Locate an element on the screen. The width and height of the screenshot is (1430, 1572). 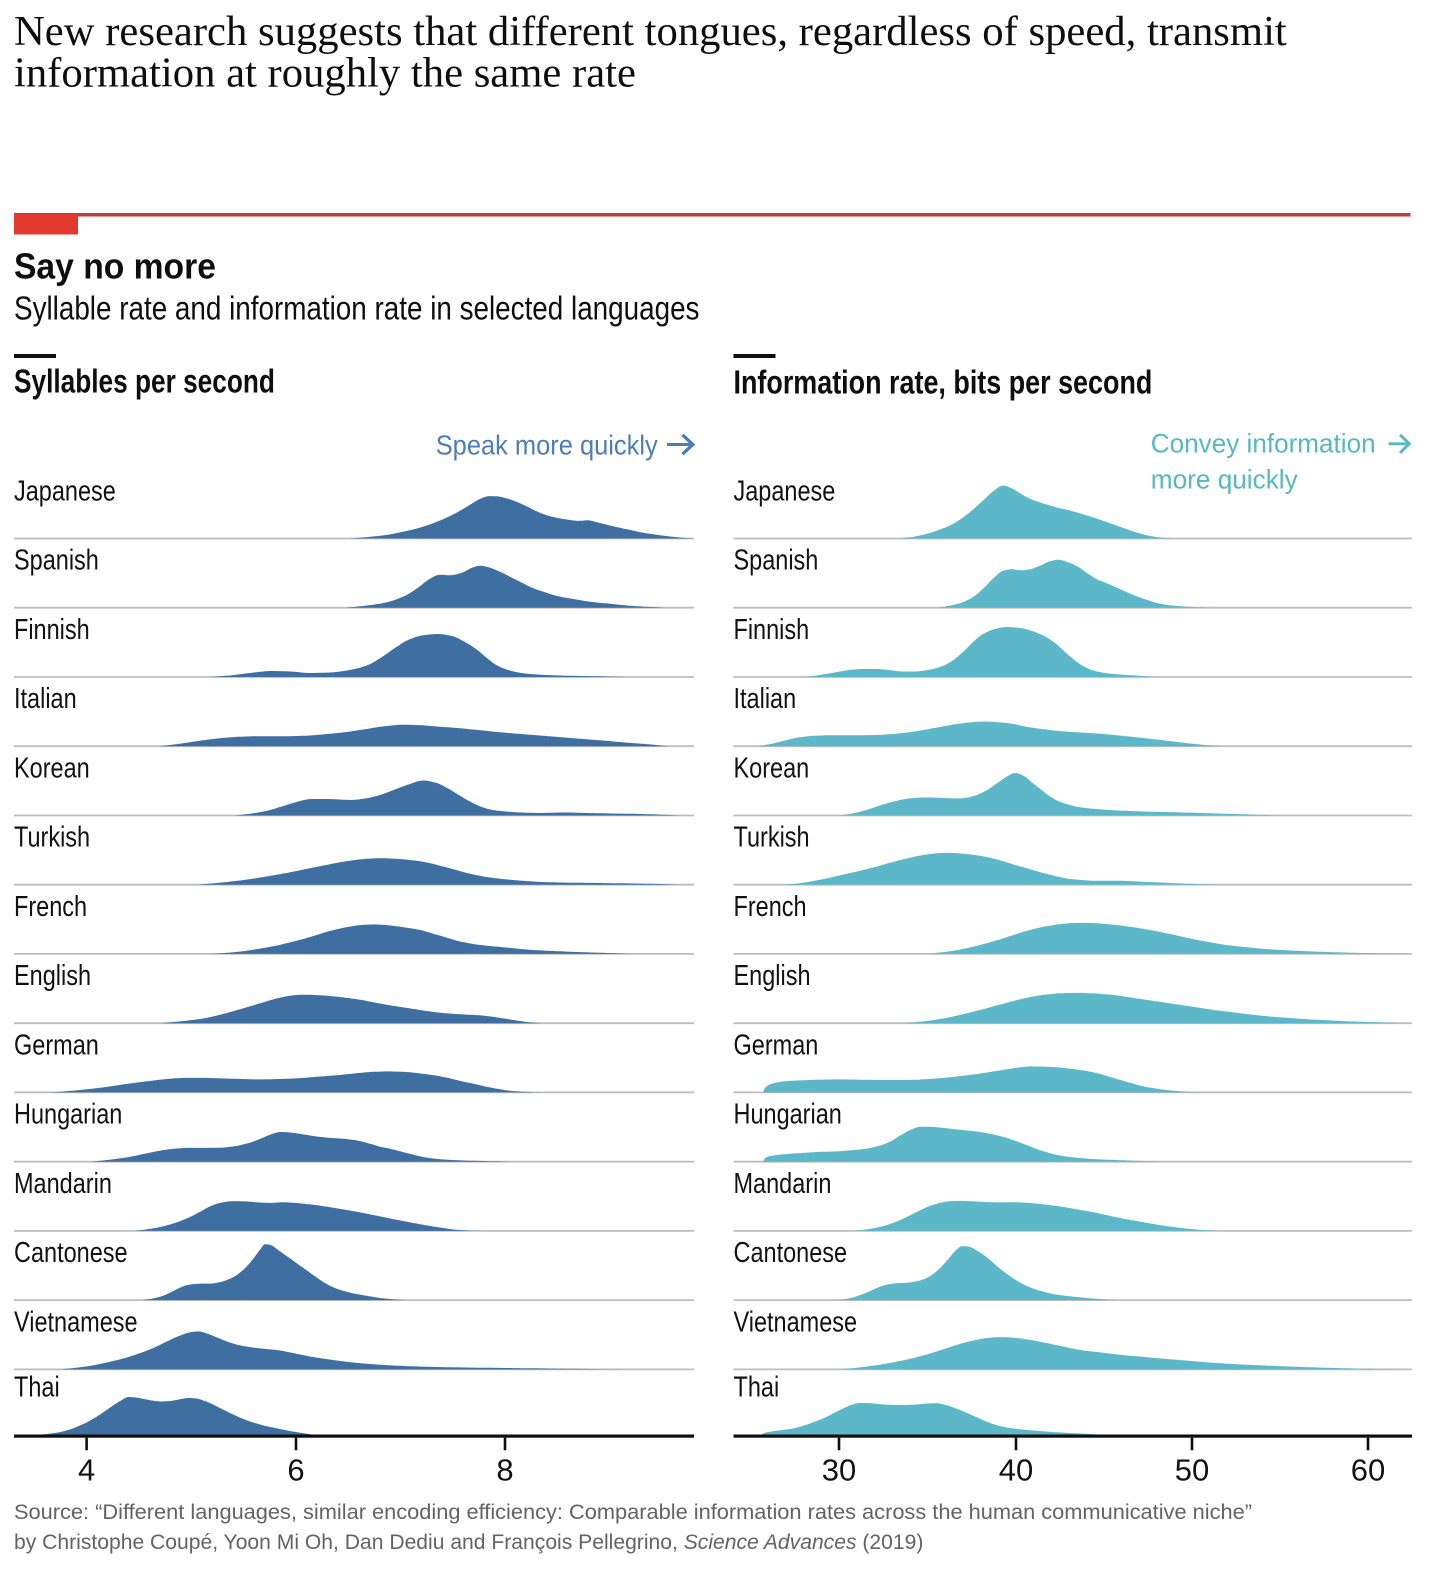
svg-text: Syllables per second is located at coordinates (144, 382).